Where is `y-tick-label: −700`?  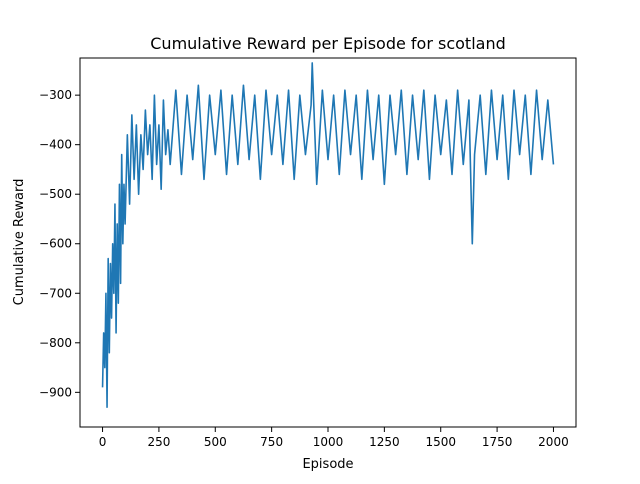
y-tick-label: −700 is located at coordinates (55, 293).